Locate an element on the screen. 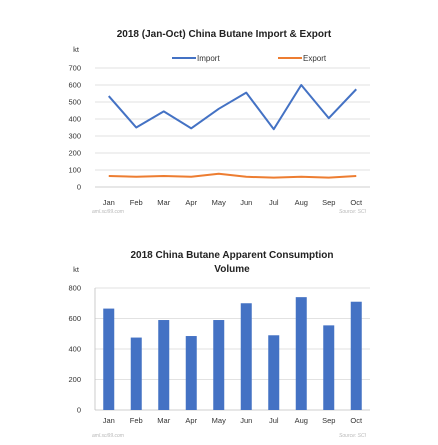 The height and width of the screenshot is (445, 438). chart1-y-tick-label: 100 is located at coordinates (74, 170).